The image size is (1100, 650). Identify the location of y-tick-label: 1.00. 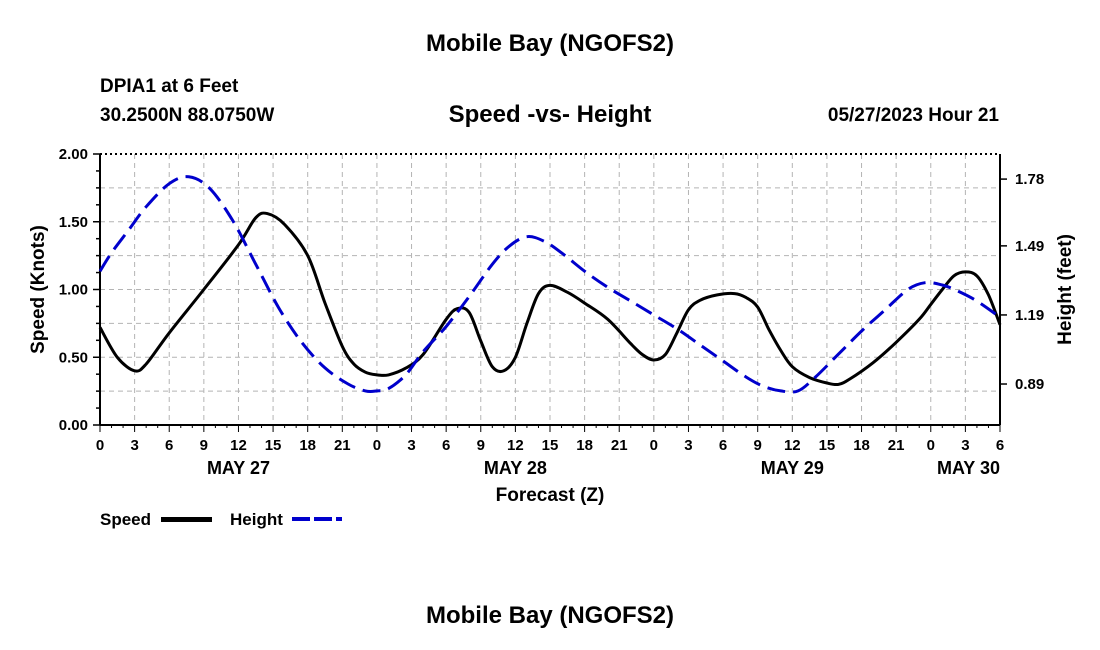
(73, 290).